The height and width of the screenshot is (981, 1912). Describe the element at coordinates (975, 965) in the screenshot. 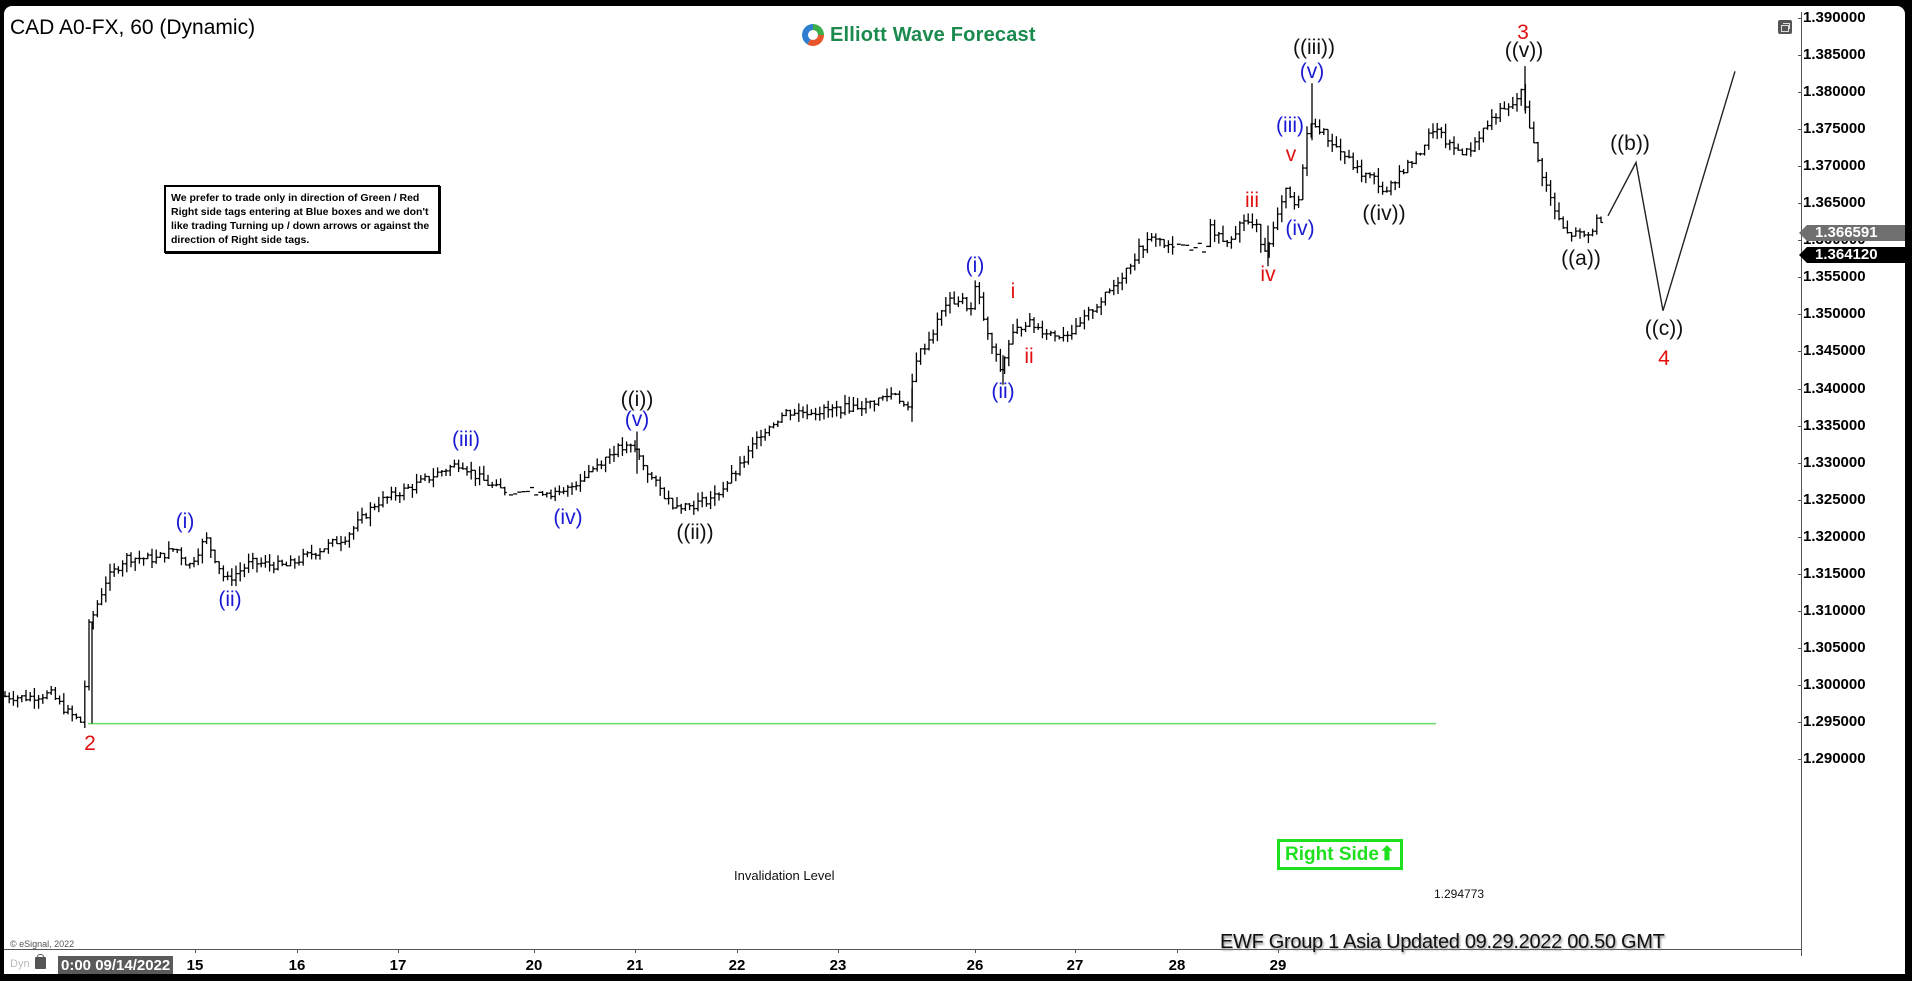

I see `date-tick-label: 26` at that location.